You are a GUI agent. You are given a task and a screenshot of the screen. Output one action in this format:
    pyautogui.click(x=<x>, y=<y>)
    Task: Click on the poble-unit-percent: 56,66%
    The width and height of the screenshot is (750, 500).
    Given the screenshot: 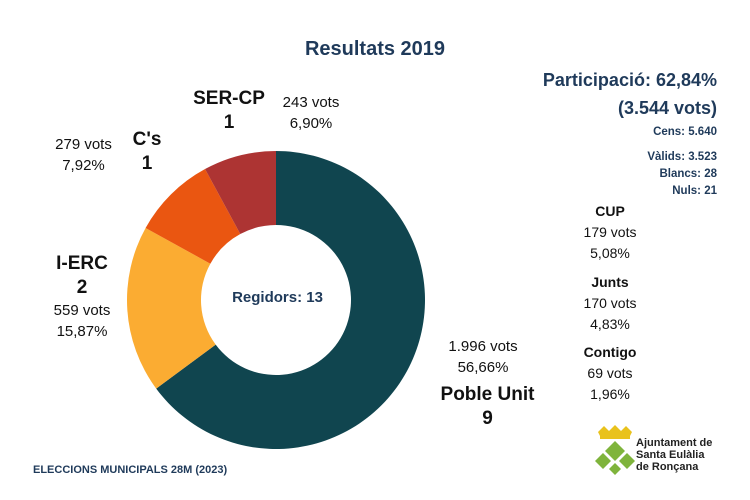 What is the action you would take?
    pyautogui.click(x=483, y=367)
    